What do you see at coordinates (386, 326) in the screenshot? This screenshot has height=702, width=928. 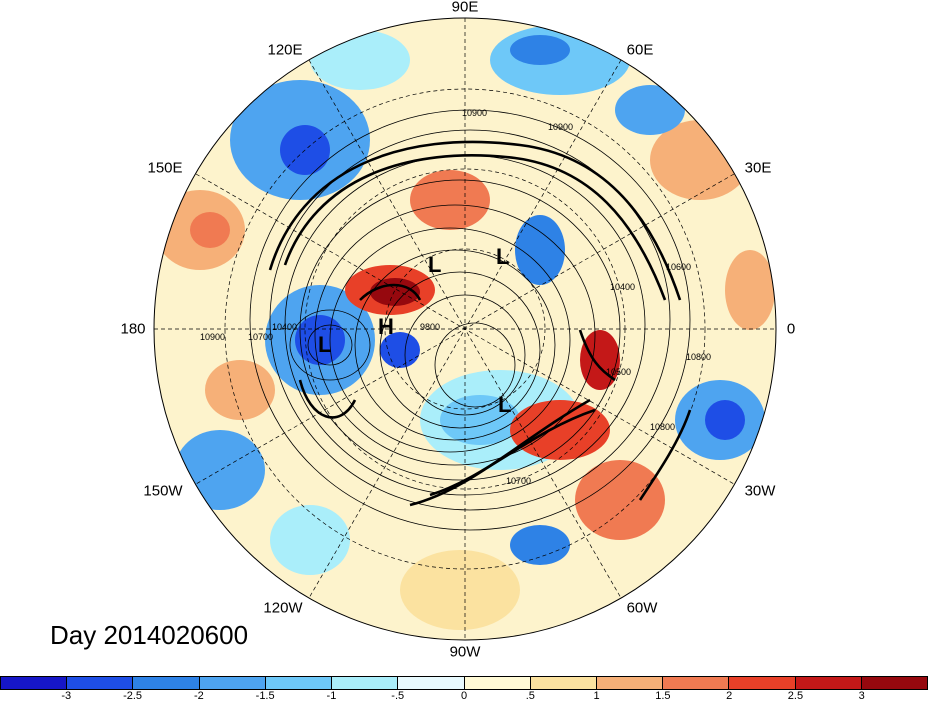 I see `high-marker: H` at bounding box center [386, 326].